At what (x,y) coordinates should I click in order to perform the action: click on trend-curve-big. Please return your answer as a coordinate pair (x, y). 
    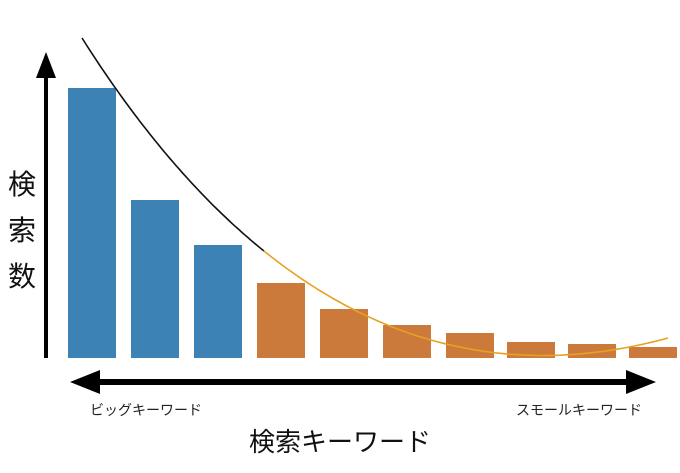
    Looking at the image, I should click on (173, 144).